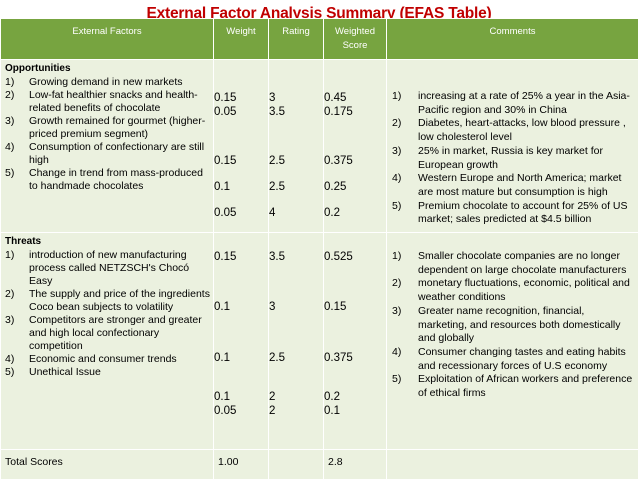  Describe the element at coordinates (107, 82) in the screenshot. I see `opportunity-item: 1)Growing demand in new markets` at that location.